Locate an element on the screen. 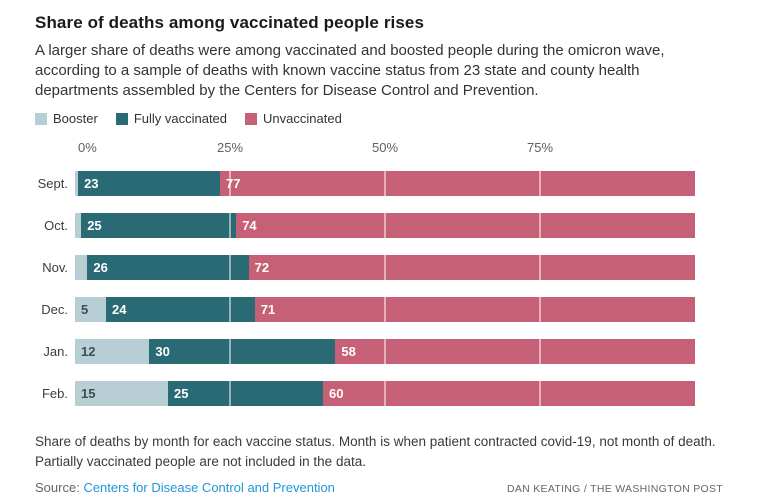  legend-item-booster: Booster is located at coordinates (66, 118).